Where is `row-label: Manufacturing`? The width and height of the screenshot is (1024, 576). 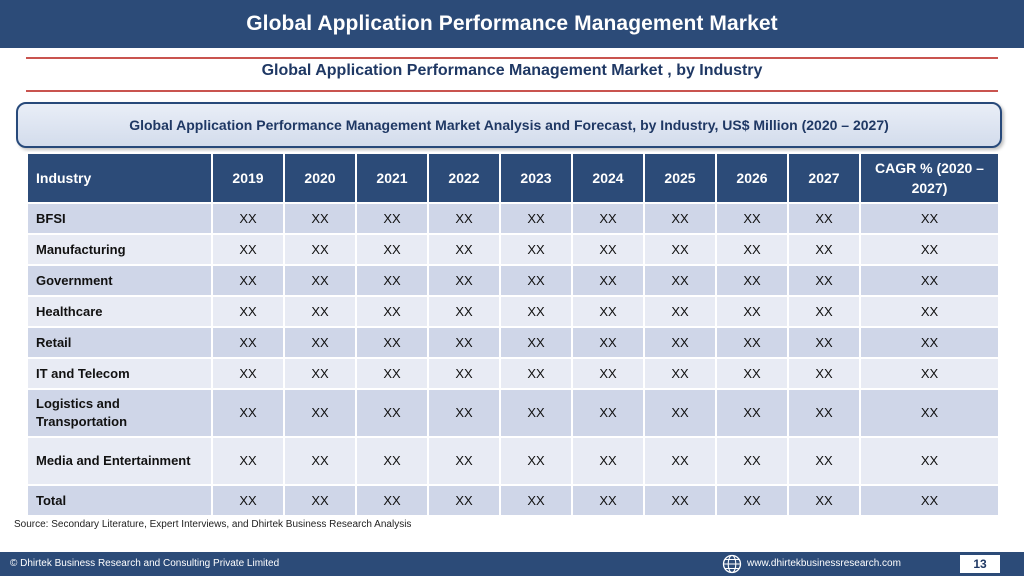 row-label: Manufacturing is located at coordinates (119, 249).